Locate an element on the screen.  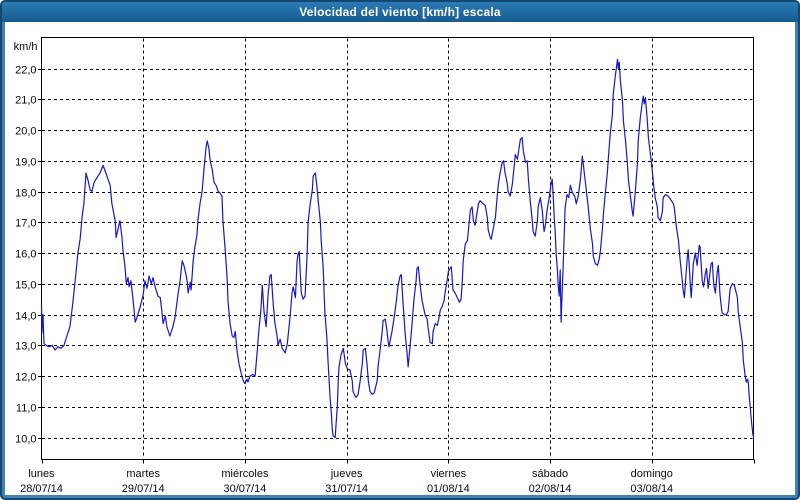
y-tick-label: 20,0 is located at coordinates (25, 132).